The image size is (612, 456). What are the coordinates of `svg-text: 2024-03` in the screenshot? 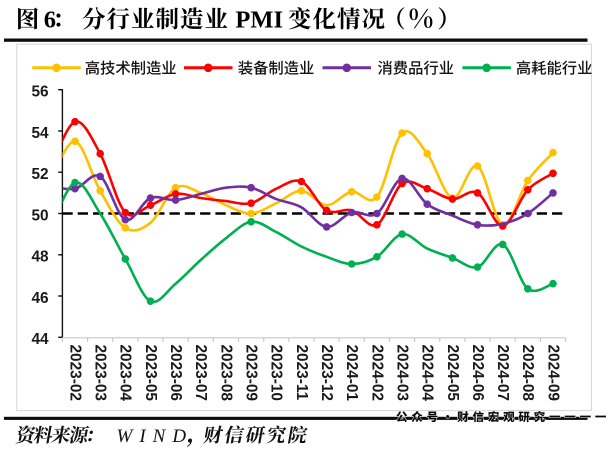 It's located at (402, 373).